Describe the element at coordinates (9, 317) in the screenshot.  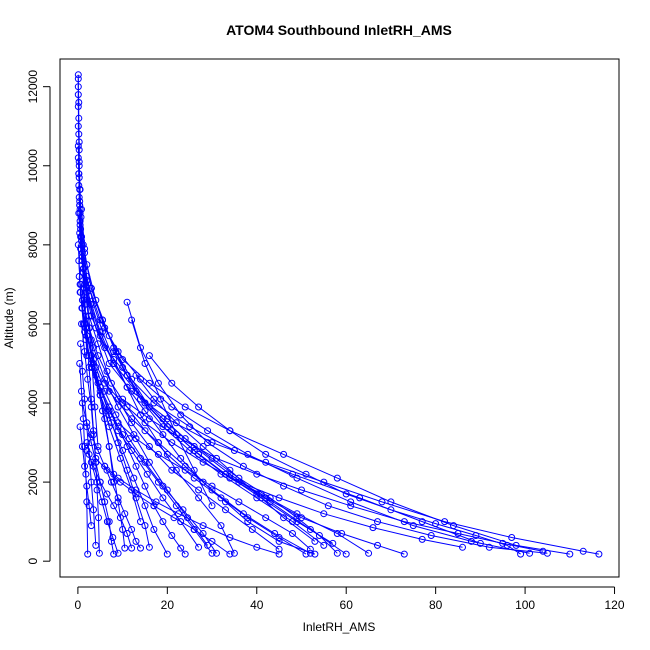
I see `y-axis-label: Altitude (m)` at that location.